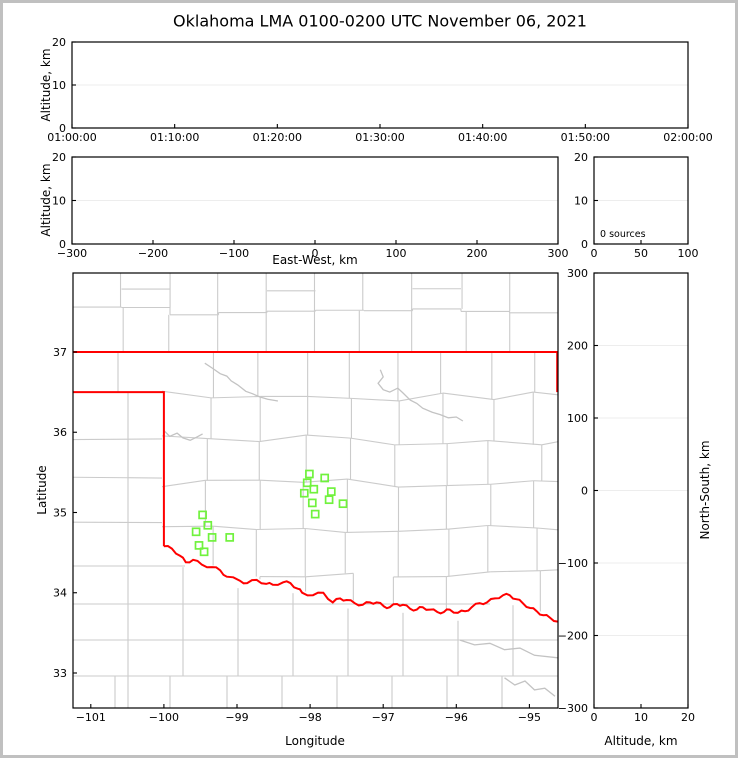  I want to click on panel-ns-height-tick-labels: 0 10 20 −300 −200 −100 0 100 200 300, so click(626, 495).